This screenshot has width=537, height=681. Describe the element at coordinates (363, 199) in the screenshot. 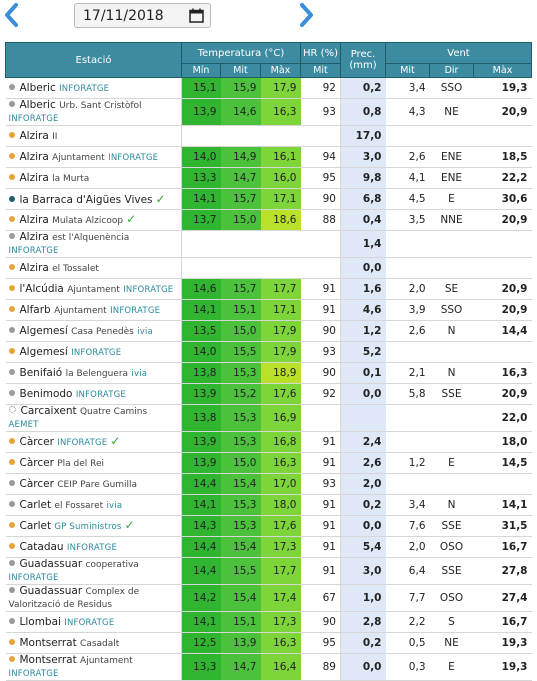

I see `prec-cell: 6,8` at that location.